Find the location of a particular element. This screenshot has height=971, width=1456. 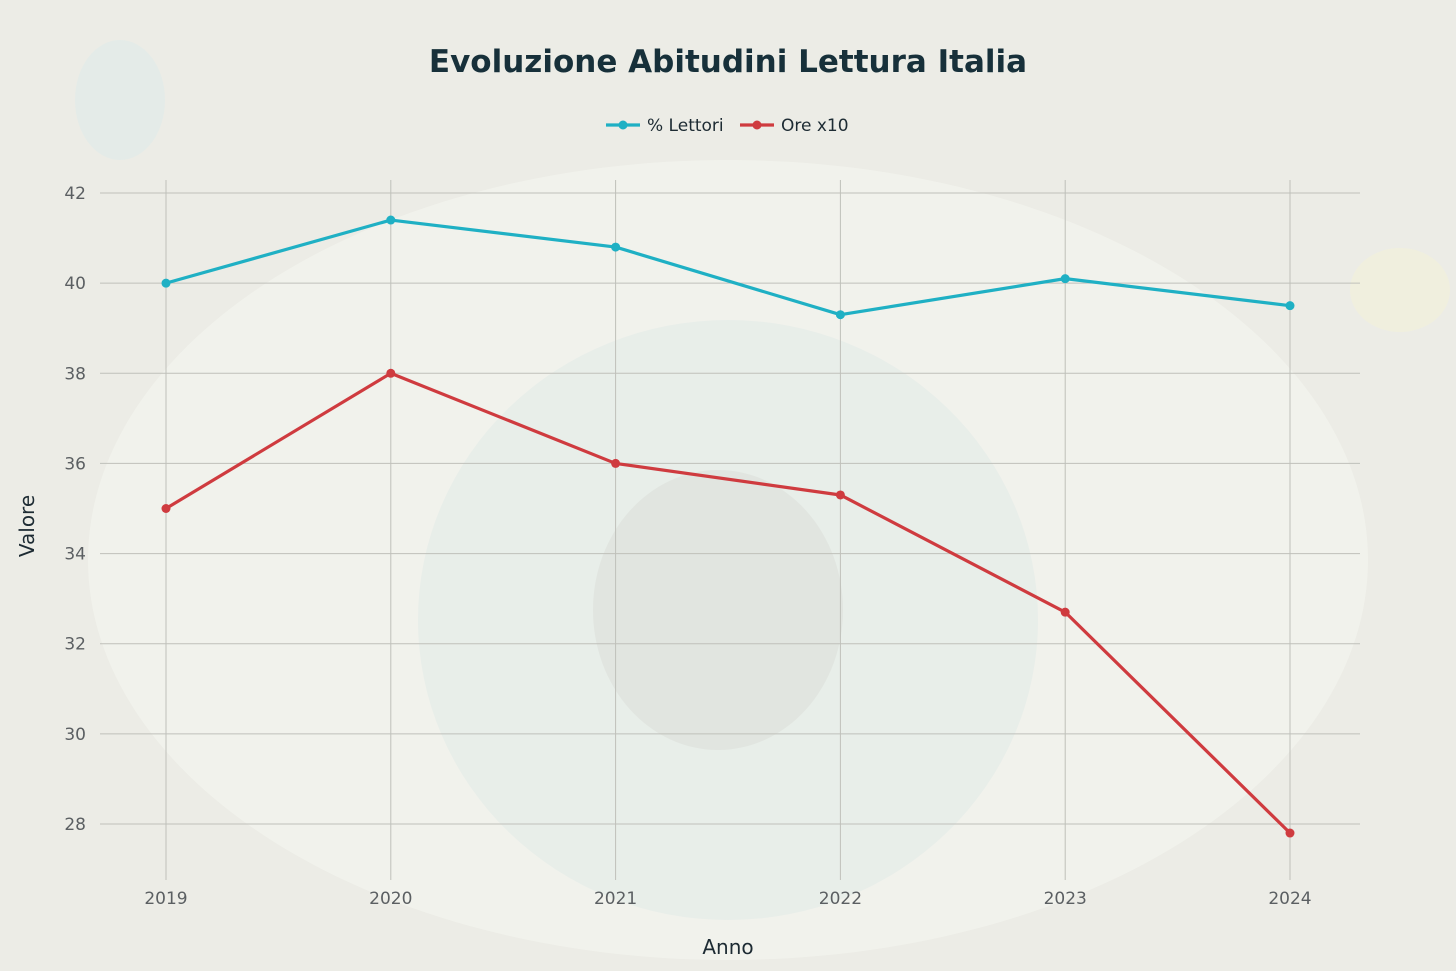

y-tick-label: 32 is located at coordinates (75, 645).